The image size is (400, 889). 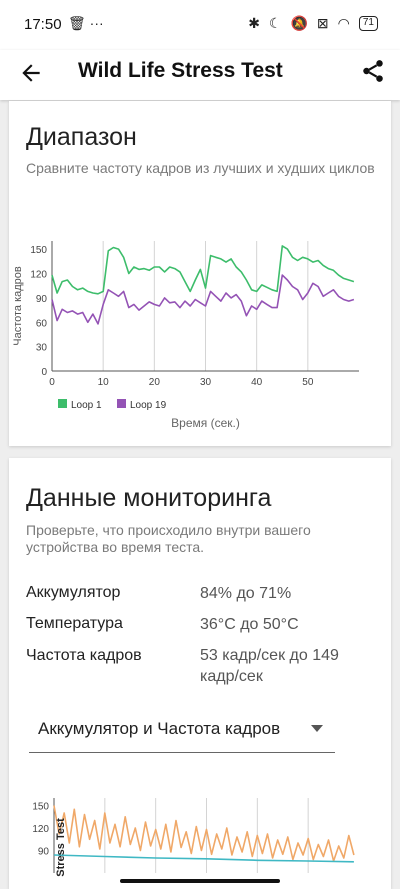 What do you see at coordinates (73, 592) in the screenshot?
I see `battery-label: Аккумулятор` at bounding box center [73, 592].